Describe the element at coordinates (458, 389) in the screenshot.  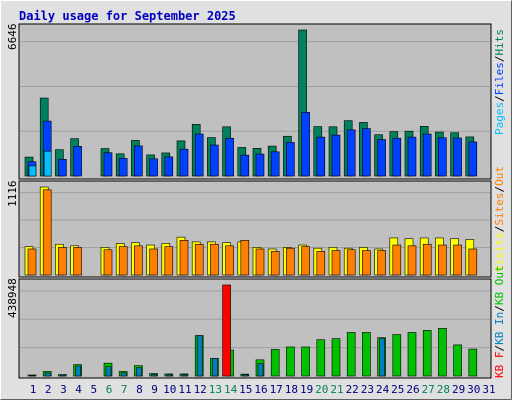
I see `x-label-day-29: 29` at that location.